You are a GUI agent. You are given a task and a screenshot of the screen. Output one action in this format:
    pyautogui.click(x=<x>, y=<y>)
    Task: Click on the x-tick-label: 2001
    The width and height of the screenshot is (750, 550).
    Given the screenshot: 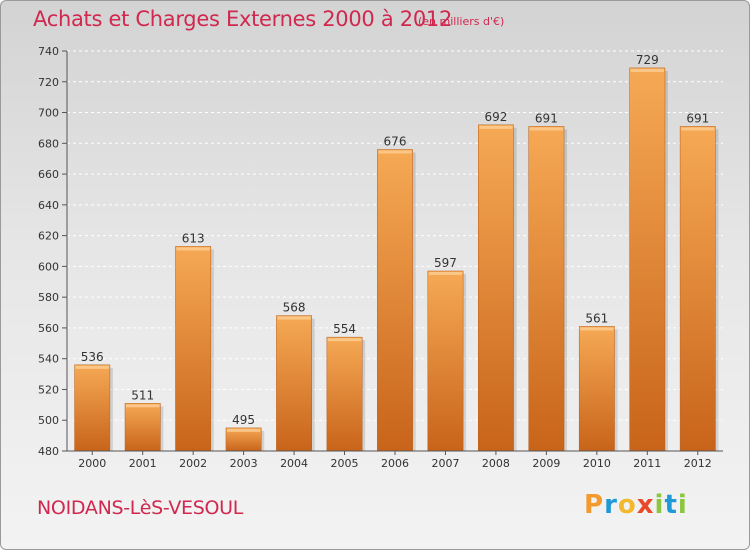 What is the action you would take?
    pyautogui.click(x=143, y=463)
    